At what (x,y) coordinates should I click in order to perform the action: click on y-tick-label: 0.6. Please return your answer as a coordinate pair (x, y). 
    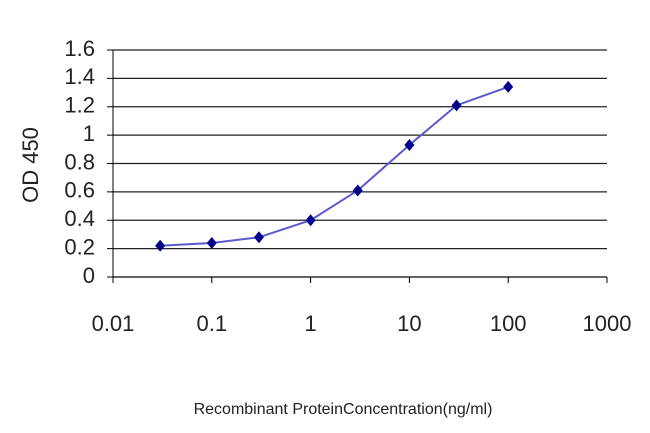
    Looking at the image, I should click on (79, 190).